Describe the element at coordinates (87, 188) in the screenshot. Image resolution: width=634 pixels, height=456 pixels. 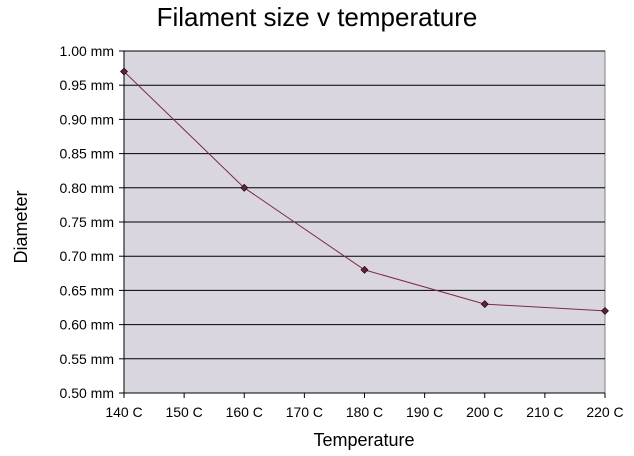
I see `y-tick-label: 0.80 mm` at that location.